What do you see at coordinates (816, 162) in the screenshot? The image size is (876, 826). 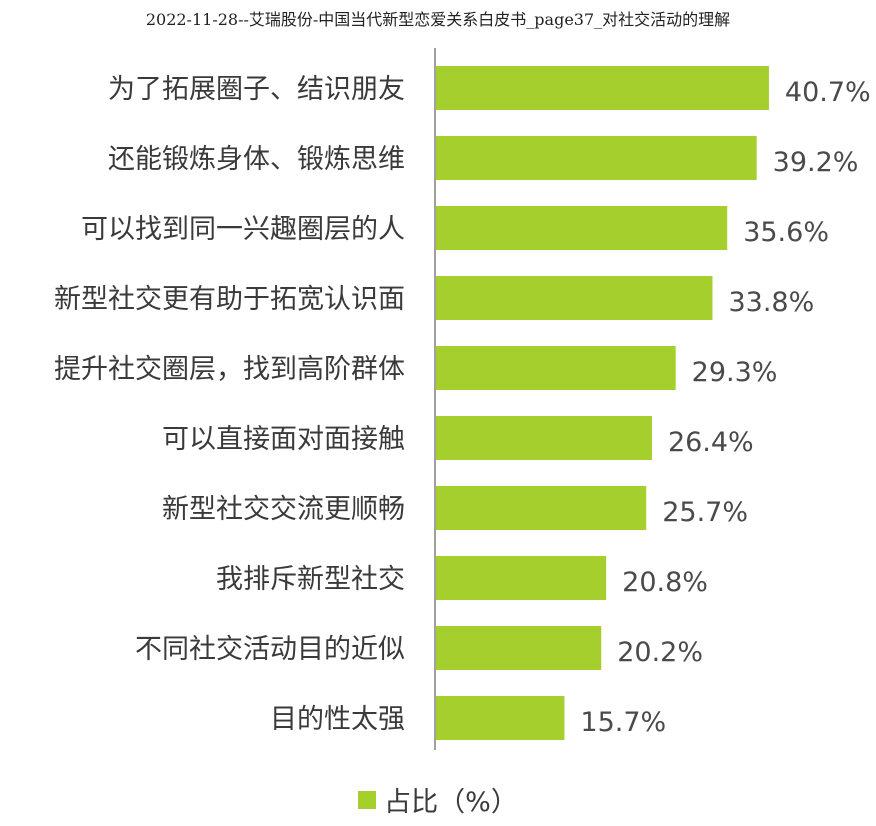 I see `value-label: 39.2%` at bounding box center [816, 162].